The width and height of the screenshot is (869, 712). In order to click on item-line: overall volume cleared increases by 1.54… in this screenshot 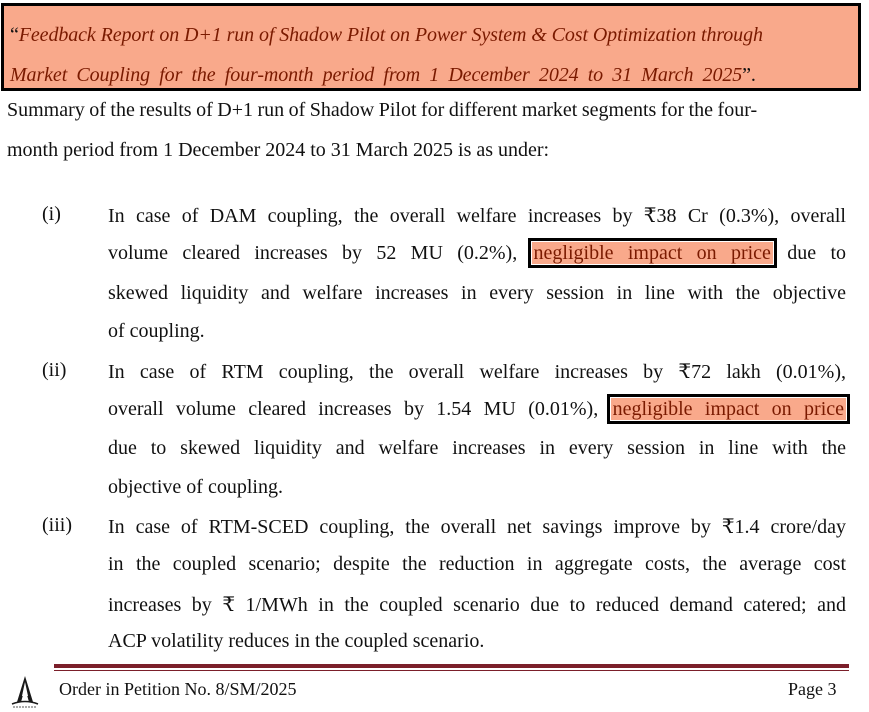, I will do `click(479, 409)`.